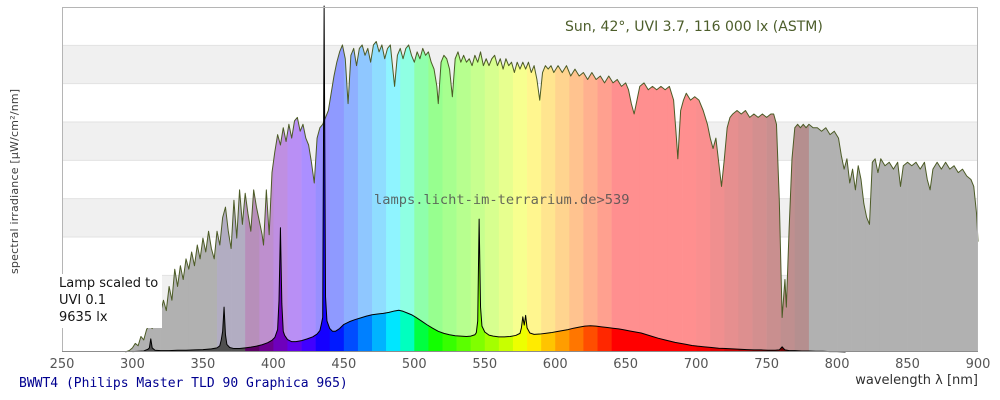 Image resolution: width=1000 pixels, height=400 pixels. Describe the element at coordinates (907, 364) in the screenshot. I see `x-tick-850: 850` at that location.